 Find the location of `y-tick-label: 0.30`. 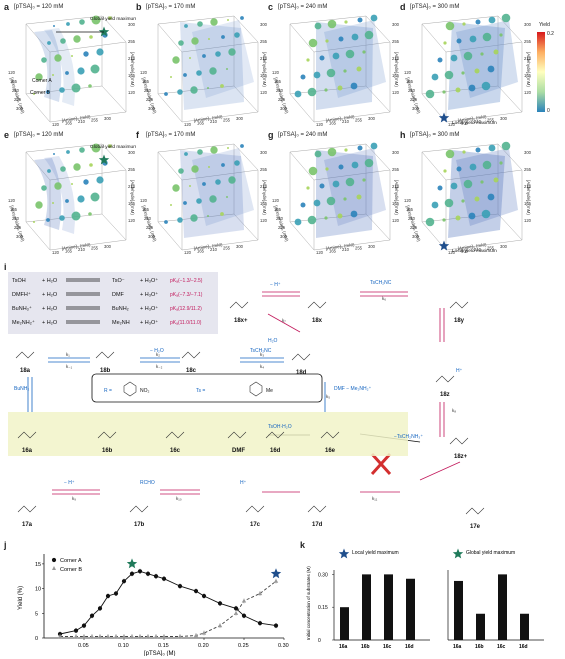

y-tick-label: 0.30 is located at coordinates (323, 575).